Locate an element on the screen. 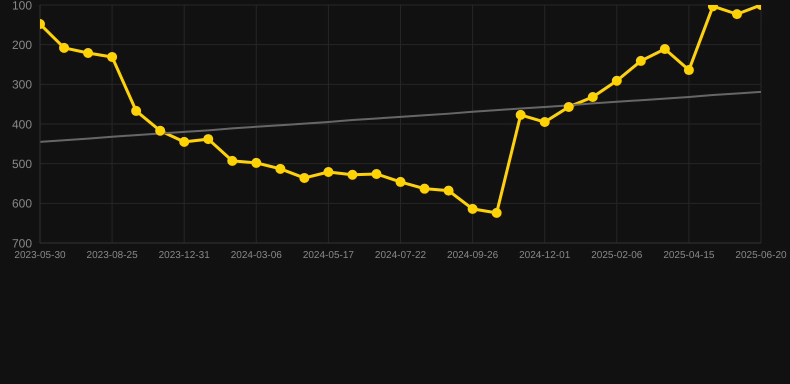 This screenshot has height=384, width=790. x-tick-label: 2024-05-17 is located at coordinates (328, 256).